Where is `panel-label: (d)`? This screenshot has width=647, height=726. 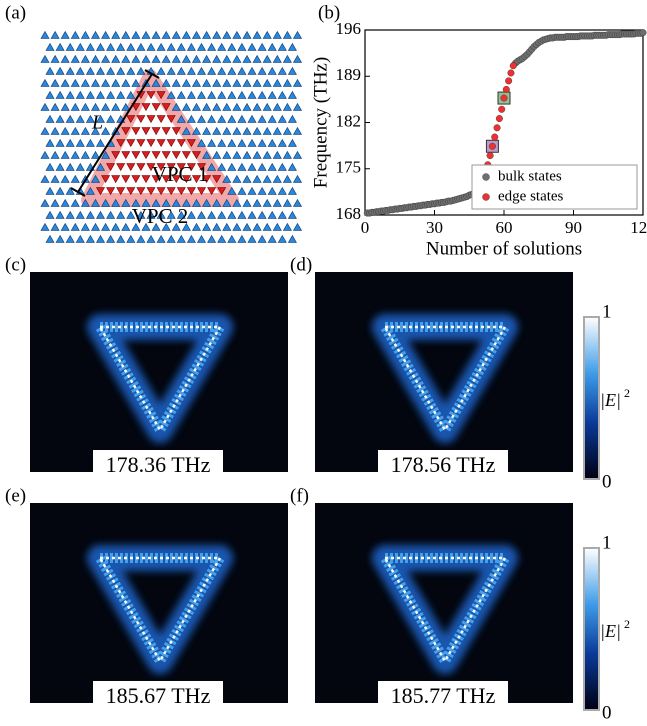 panel-label: (d) is located at coordinates (301, 264).